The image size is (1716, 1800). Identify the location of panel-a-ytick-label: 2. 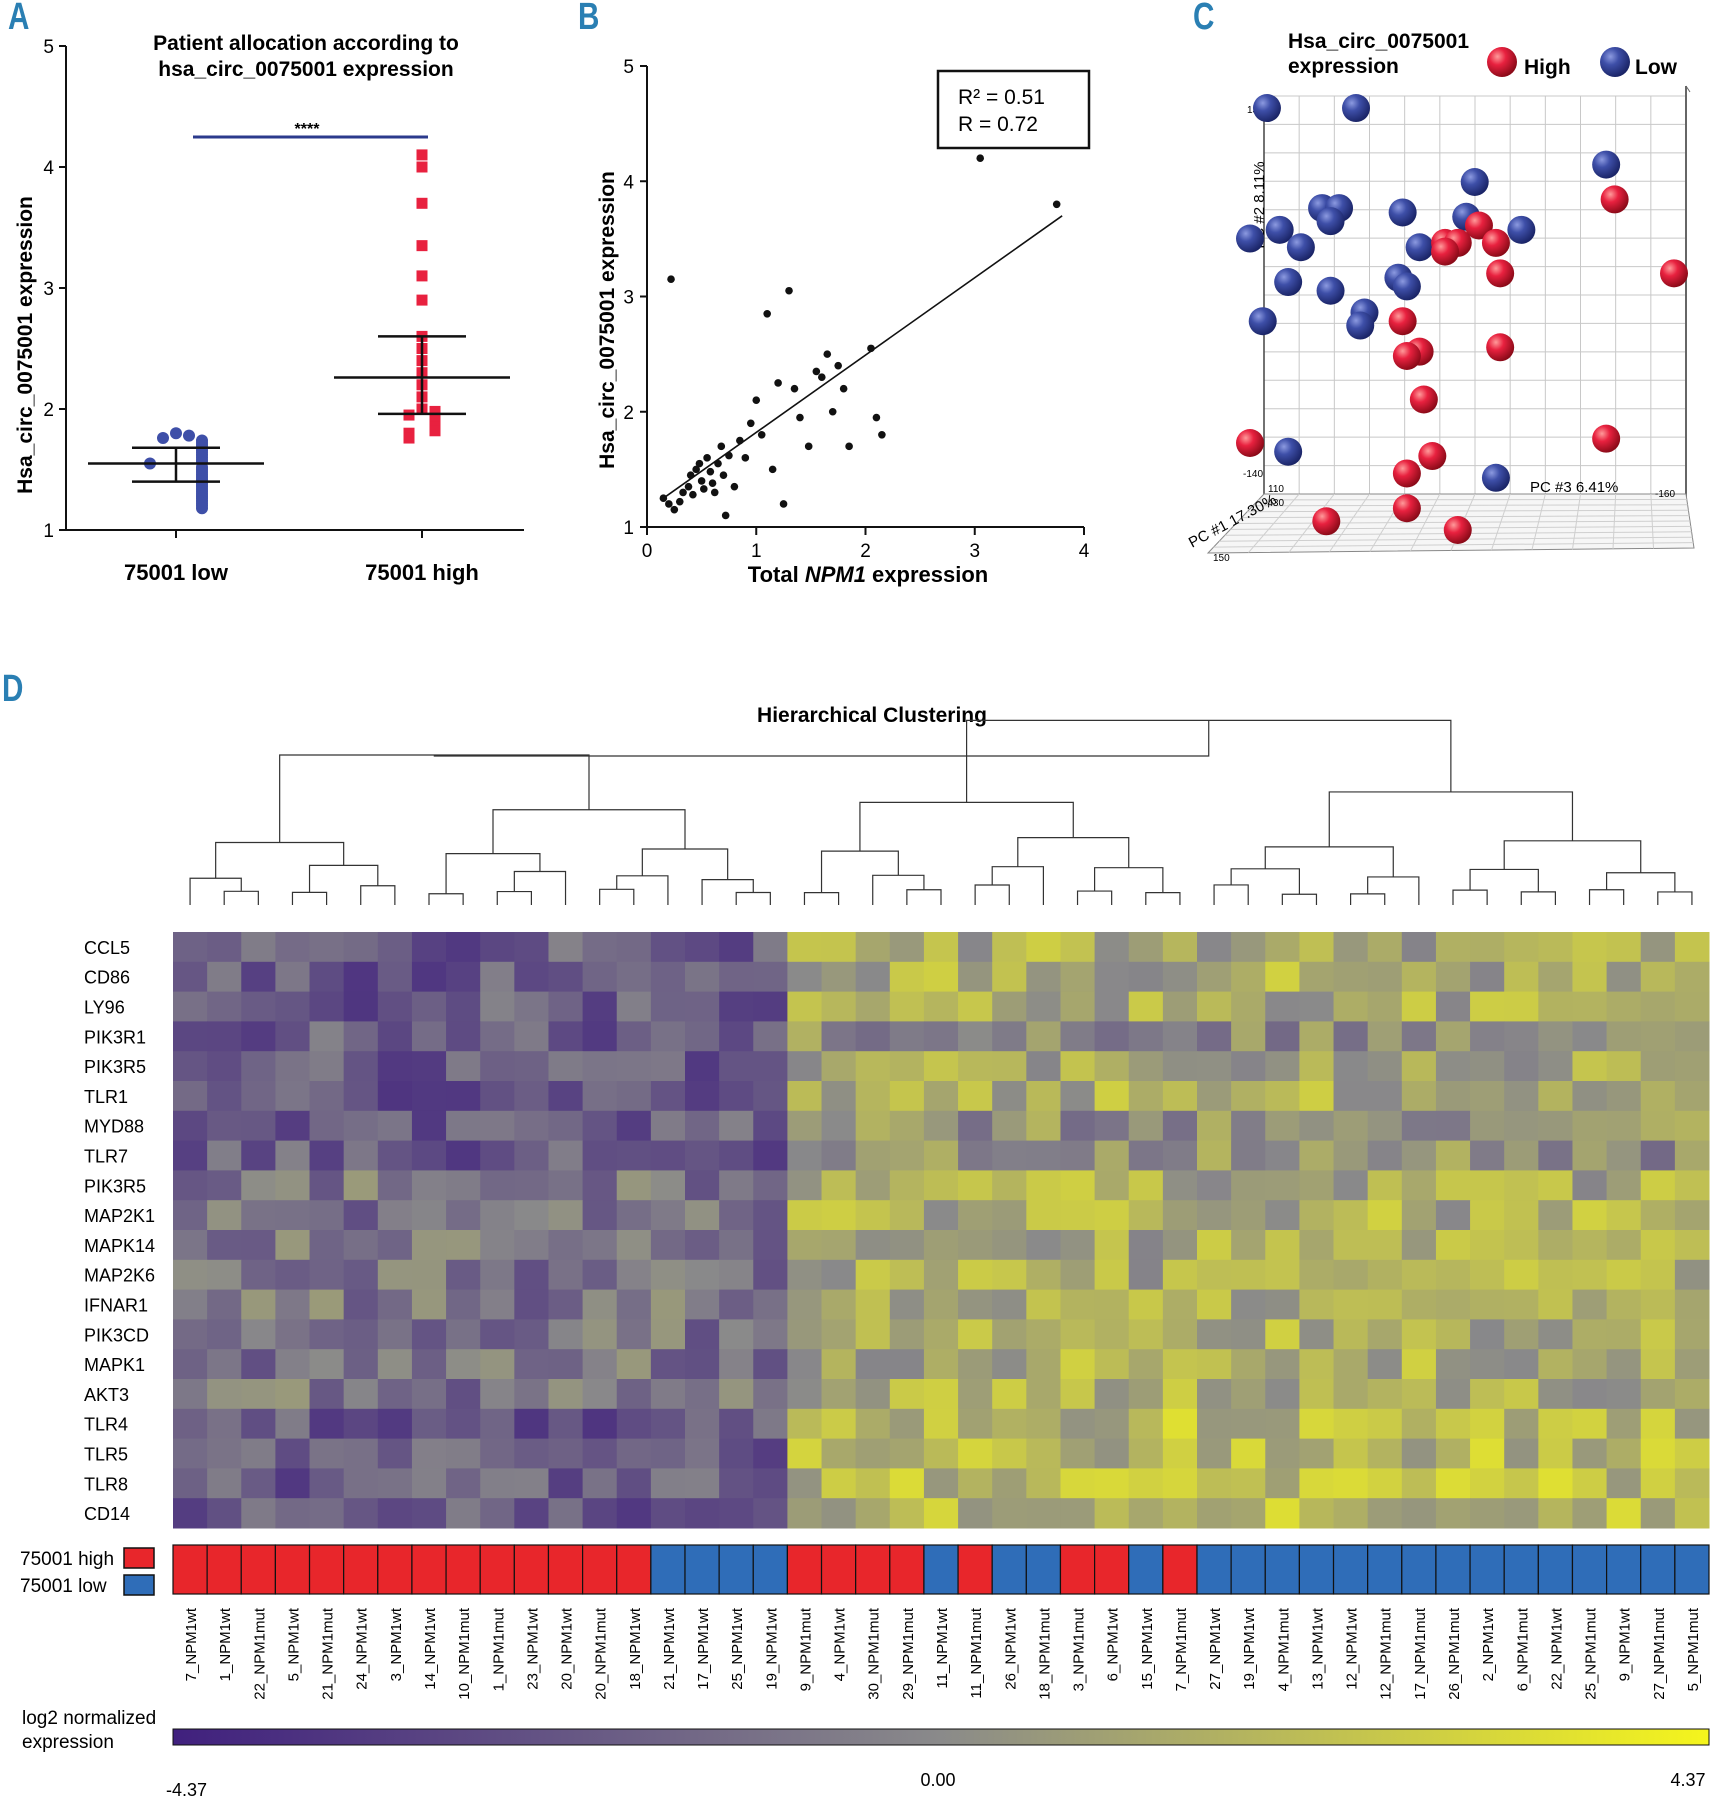
(48, 410).